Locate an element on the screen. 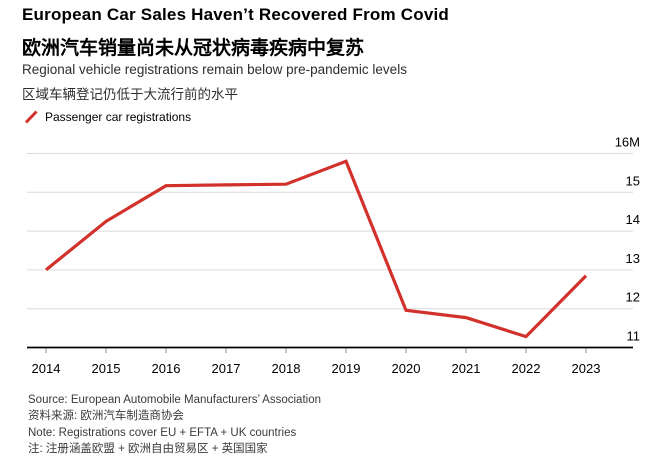 The width and height of the screenshot is (672, 460). y-axis-label: 13 is located at coordinates (633, 258).